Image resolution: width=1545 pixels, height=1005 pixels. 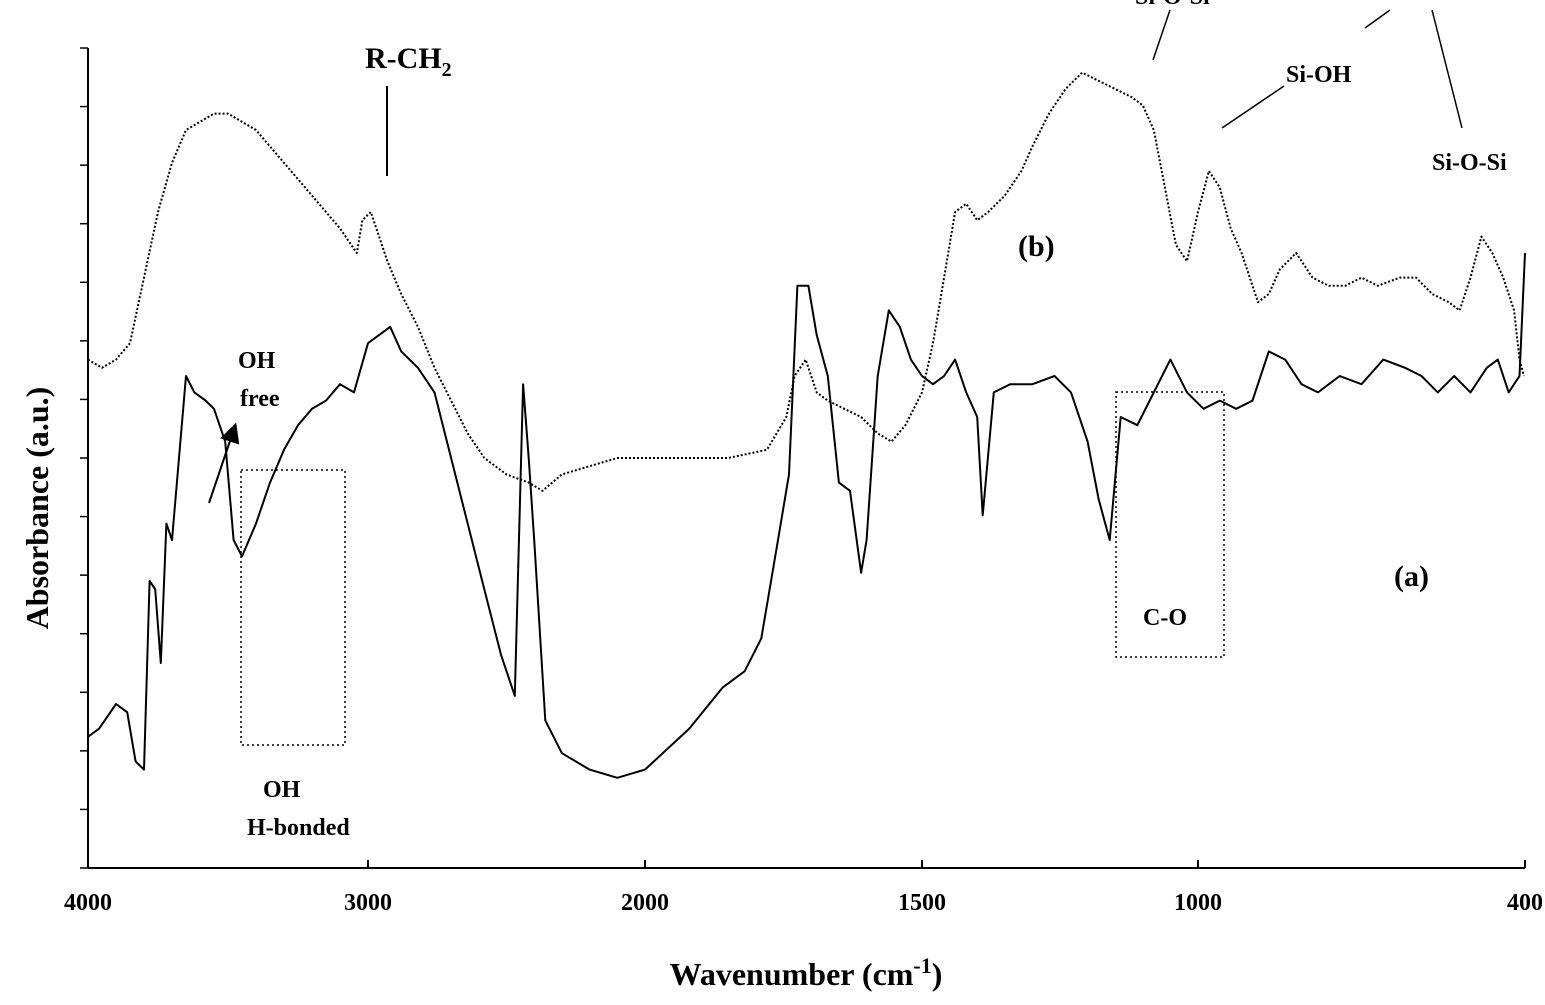 I want to click on x-axis-ticks: 4000 3000 2000 1500 1000 400, so click(x=803, y=888).